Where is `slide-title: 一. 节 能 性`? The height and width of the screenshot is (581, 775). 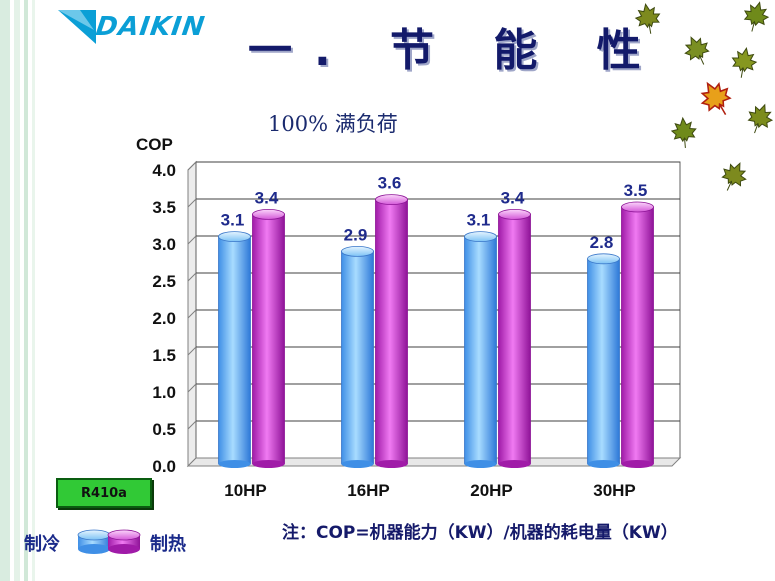 slide-title: 一. 节 能 性 is located at coordinates (455, 50).